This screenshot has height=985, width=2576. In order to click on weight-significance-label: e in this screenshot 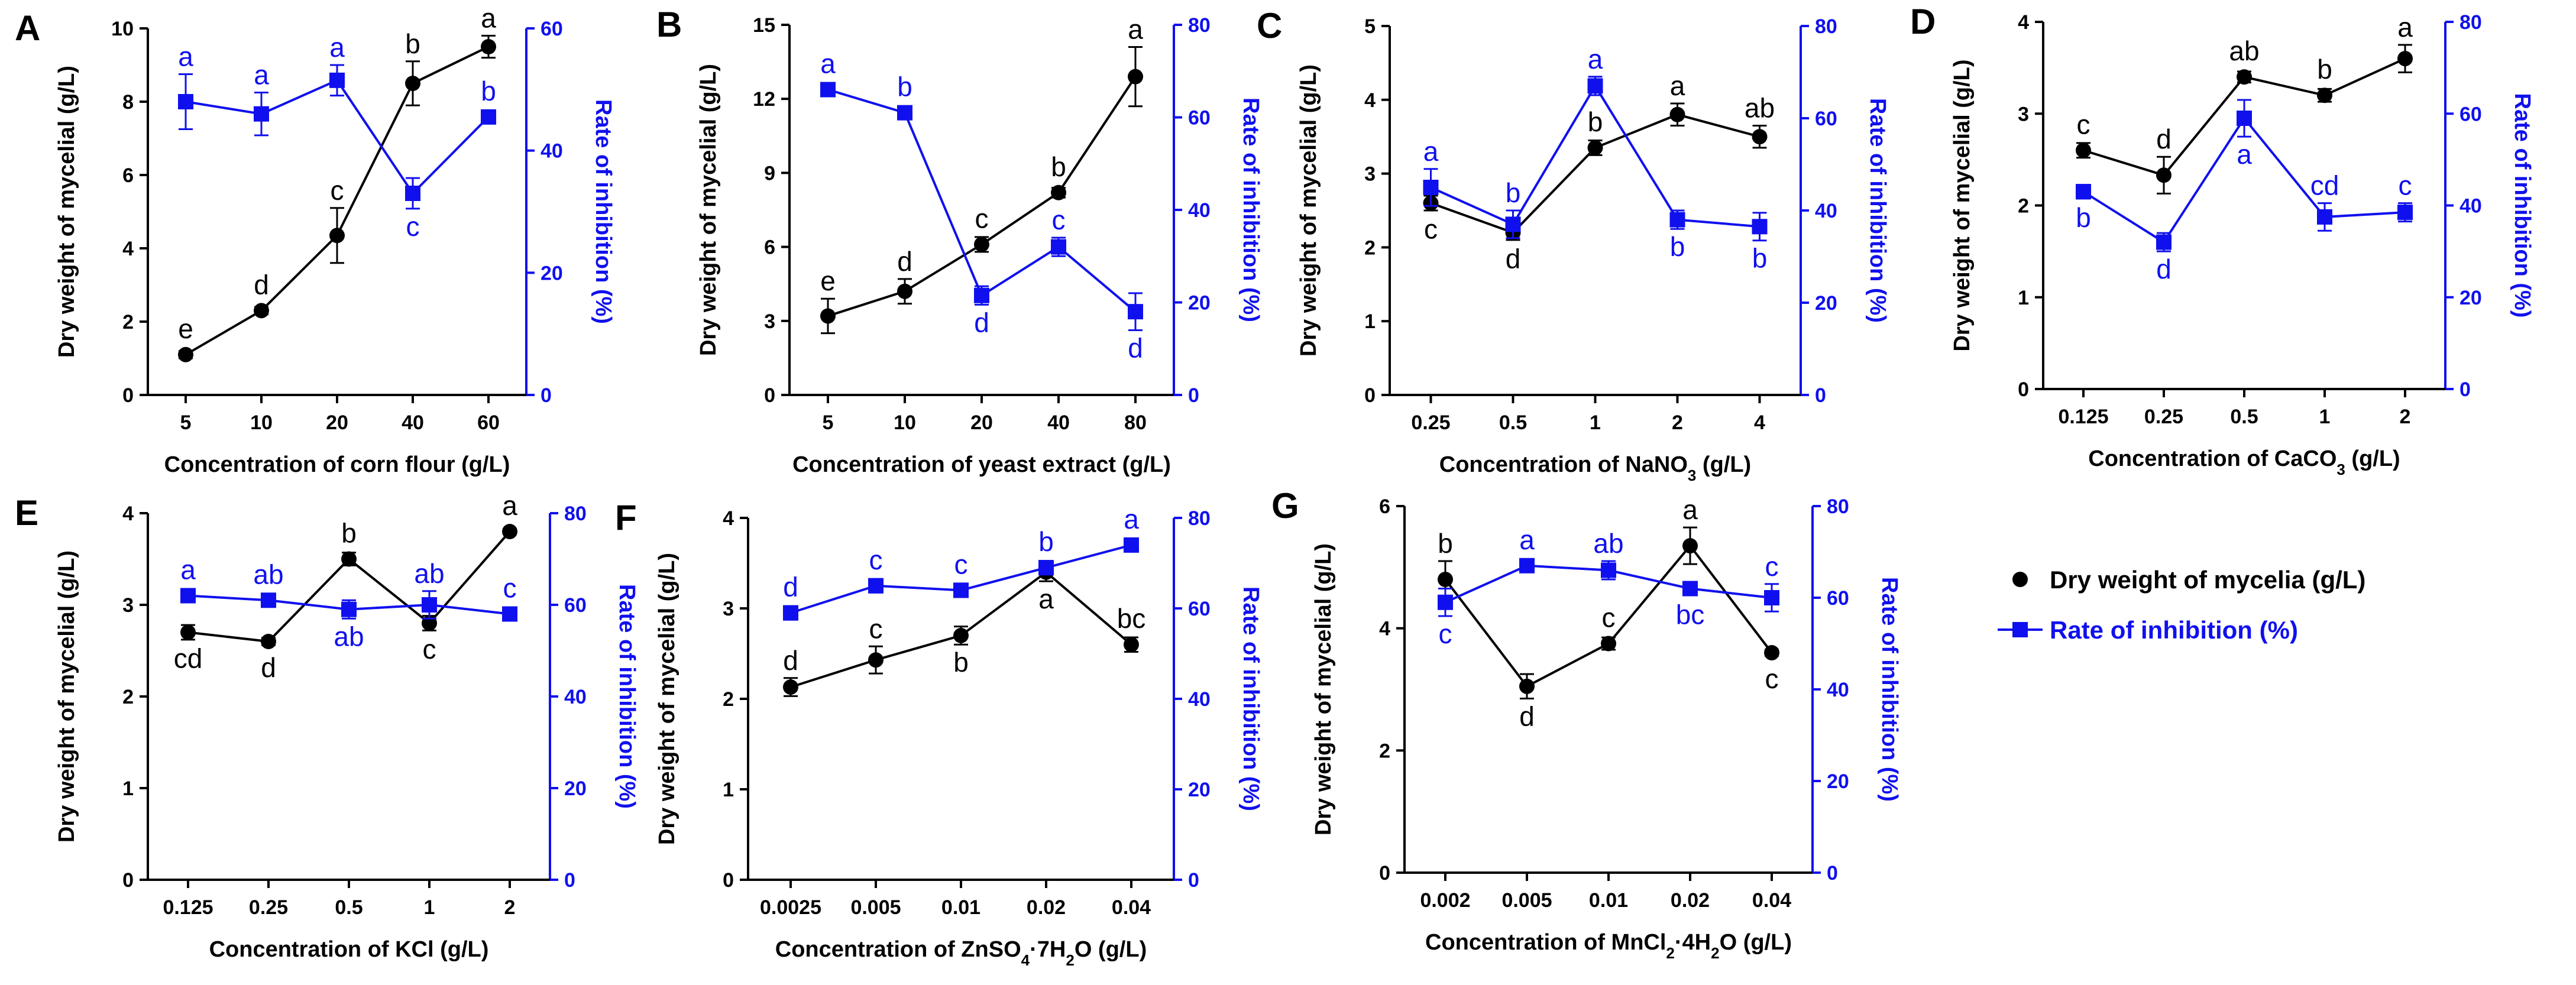, I will do `click(828, 280)`.